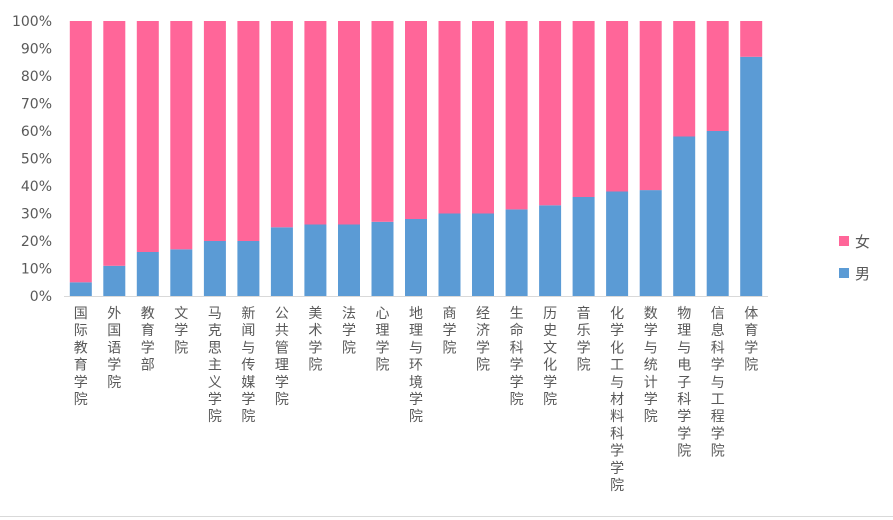 This screenshot has width=893, height=520. Describe the element at coordinates (617, 400) in the screenshot. I see `x-category-label: 化学化工与材料科学学院` at that location.